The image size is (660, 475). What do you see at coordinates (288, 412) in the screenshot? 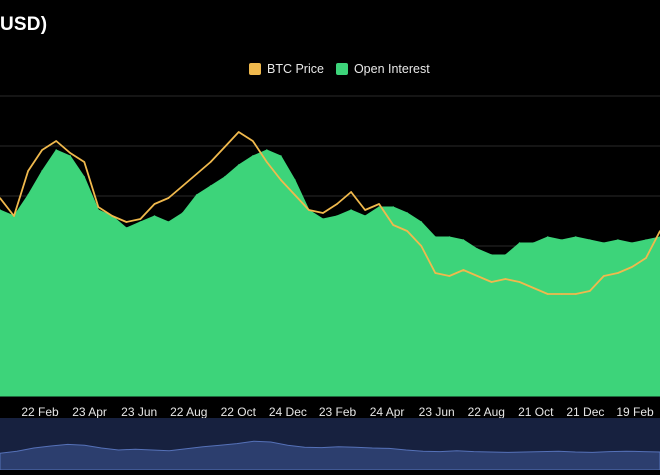
I see `x-tick-label: 24 Dec` at bounding box center [288, 412].